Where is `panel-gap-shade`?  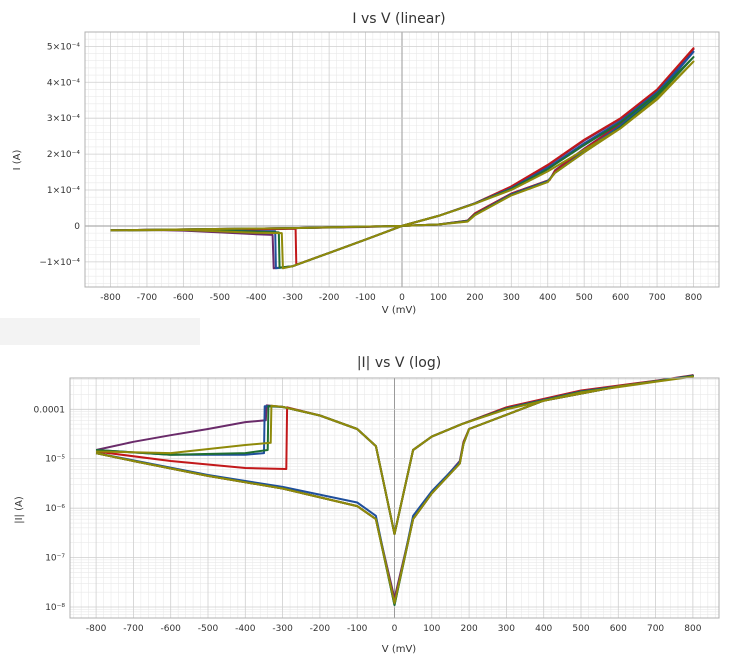
panel-gap-shade is located at coordinates (100, 331).